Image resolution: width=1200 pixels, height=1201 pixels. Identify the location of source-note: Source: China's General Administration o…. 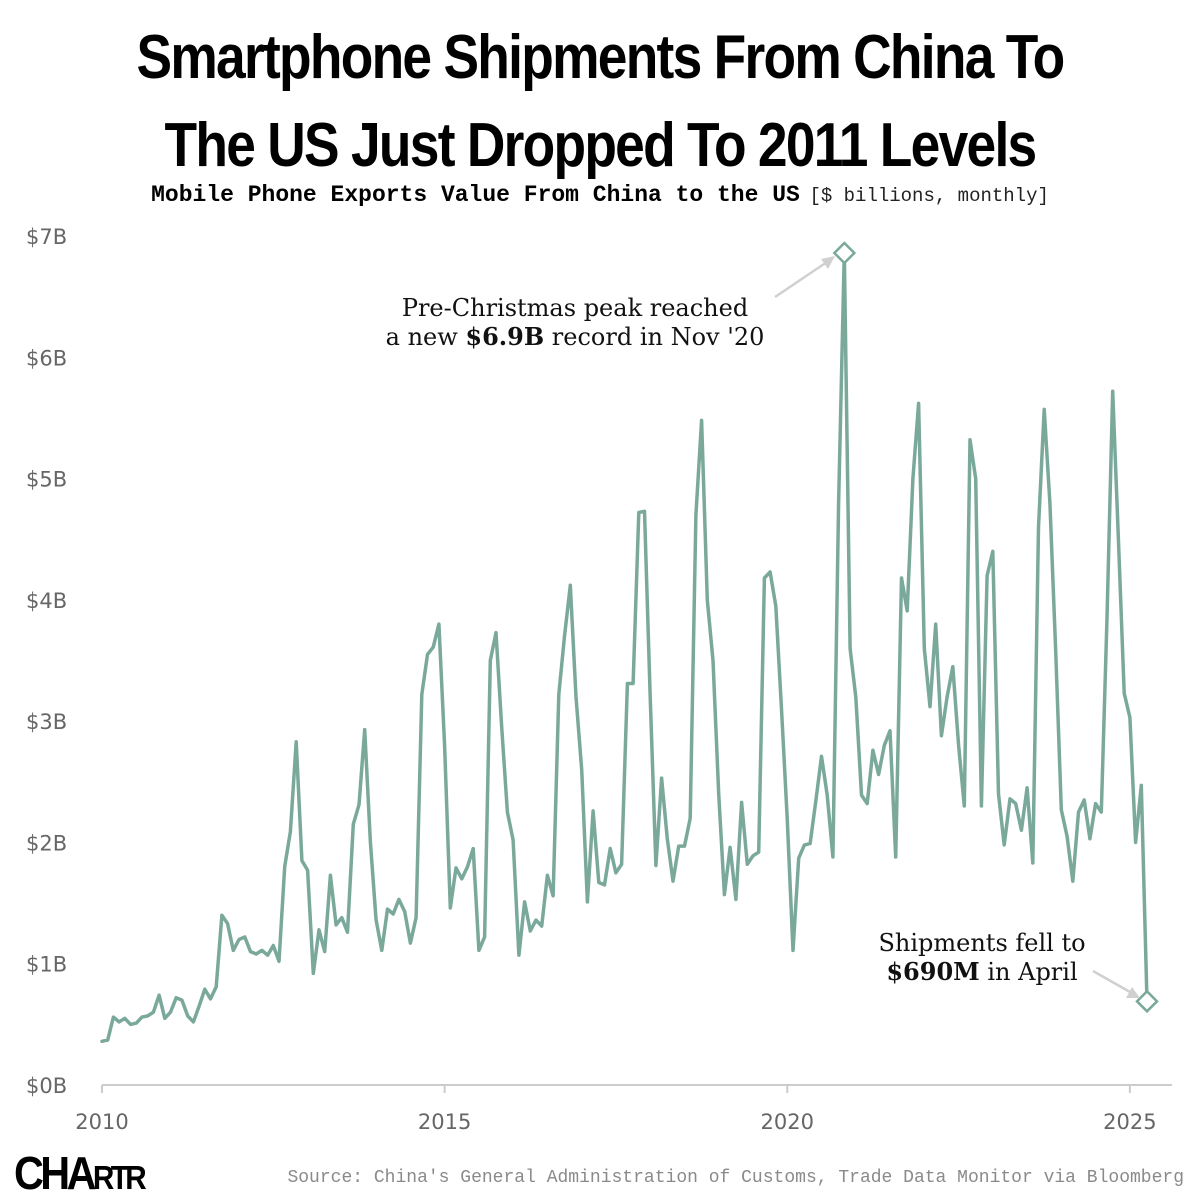
(735, 1178).